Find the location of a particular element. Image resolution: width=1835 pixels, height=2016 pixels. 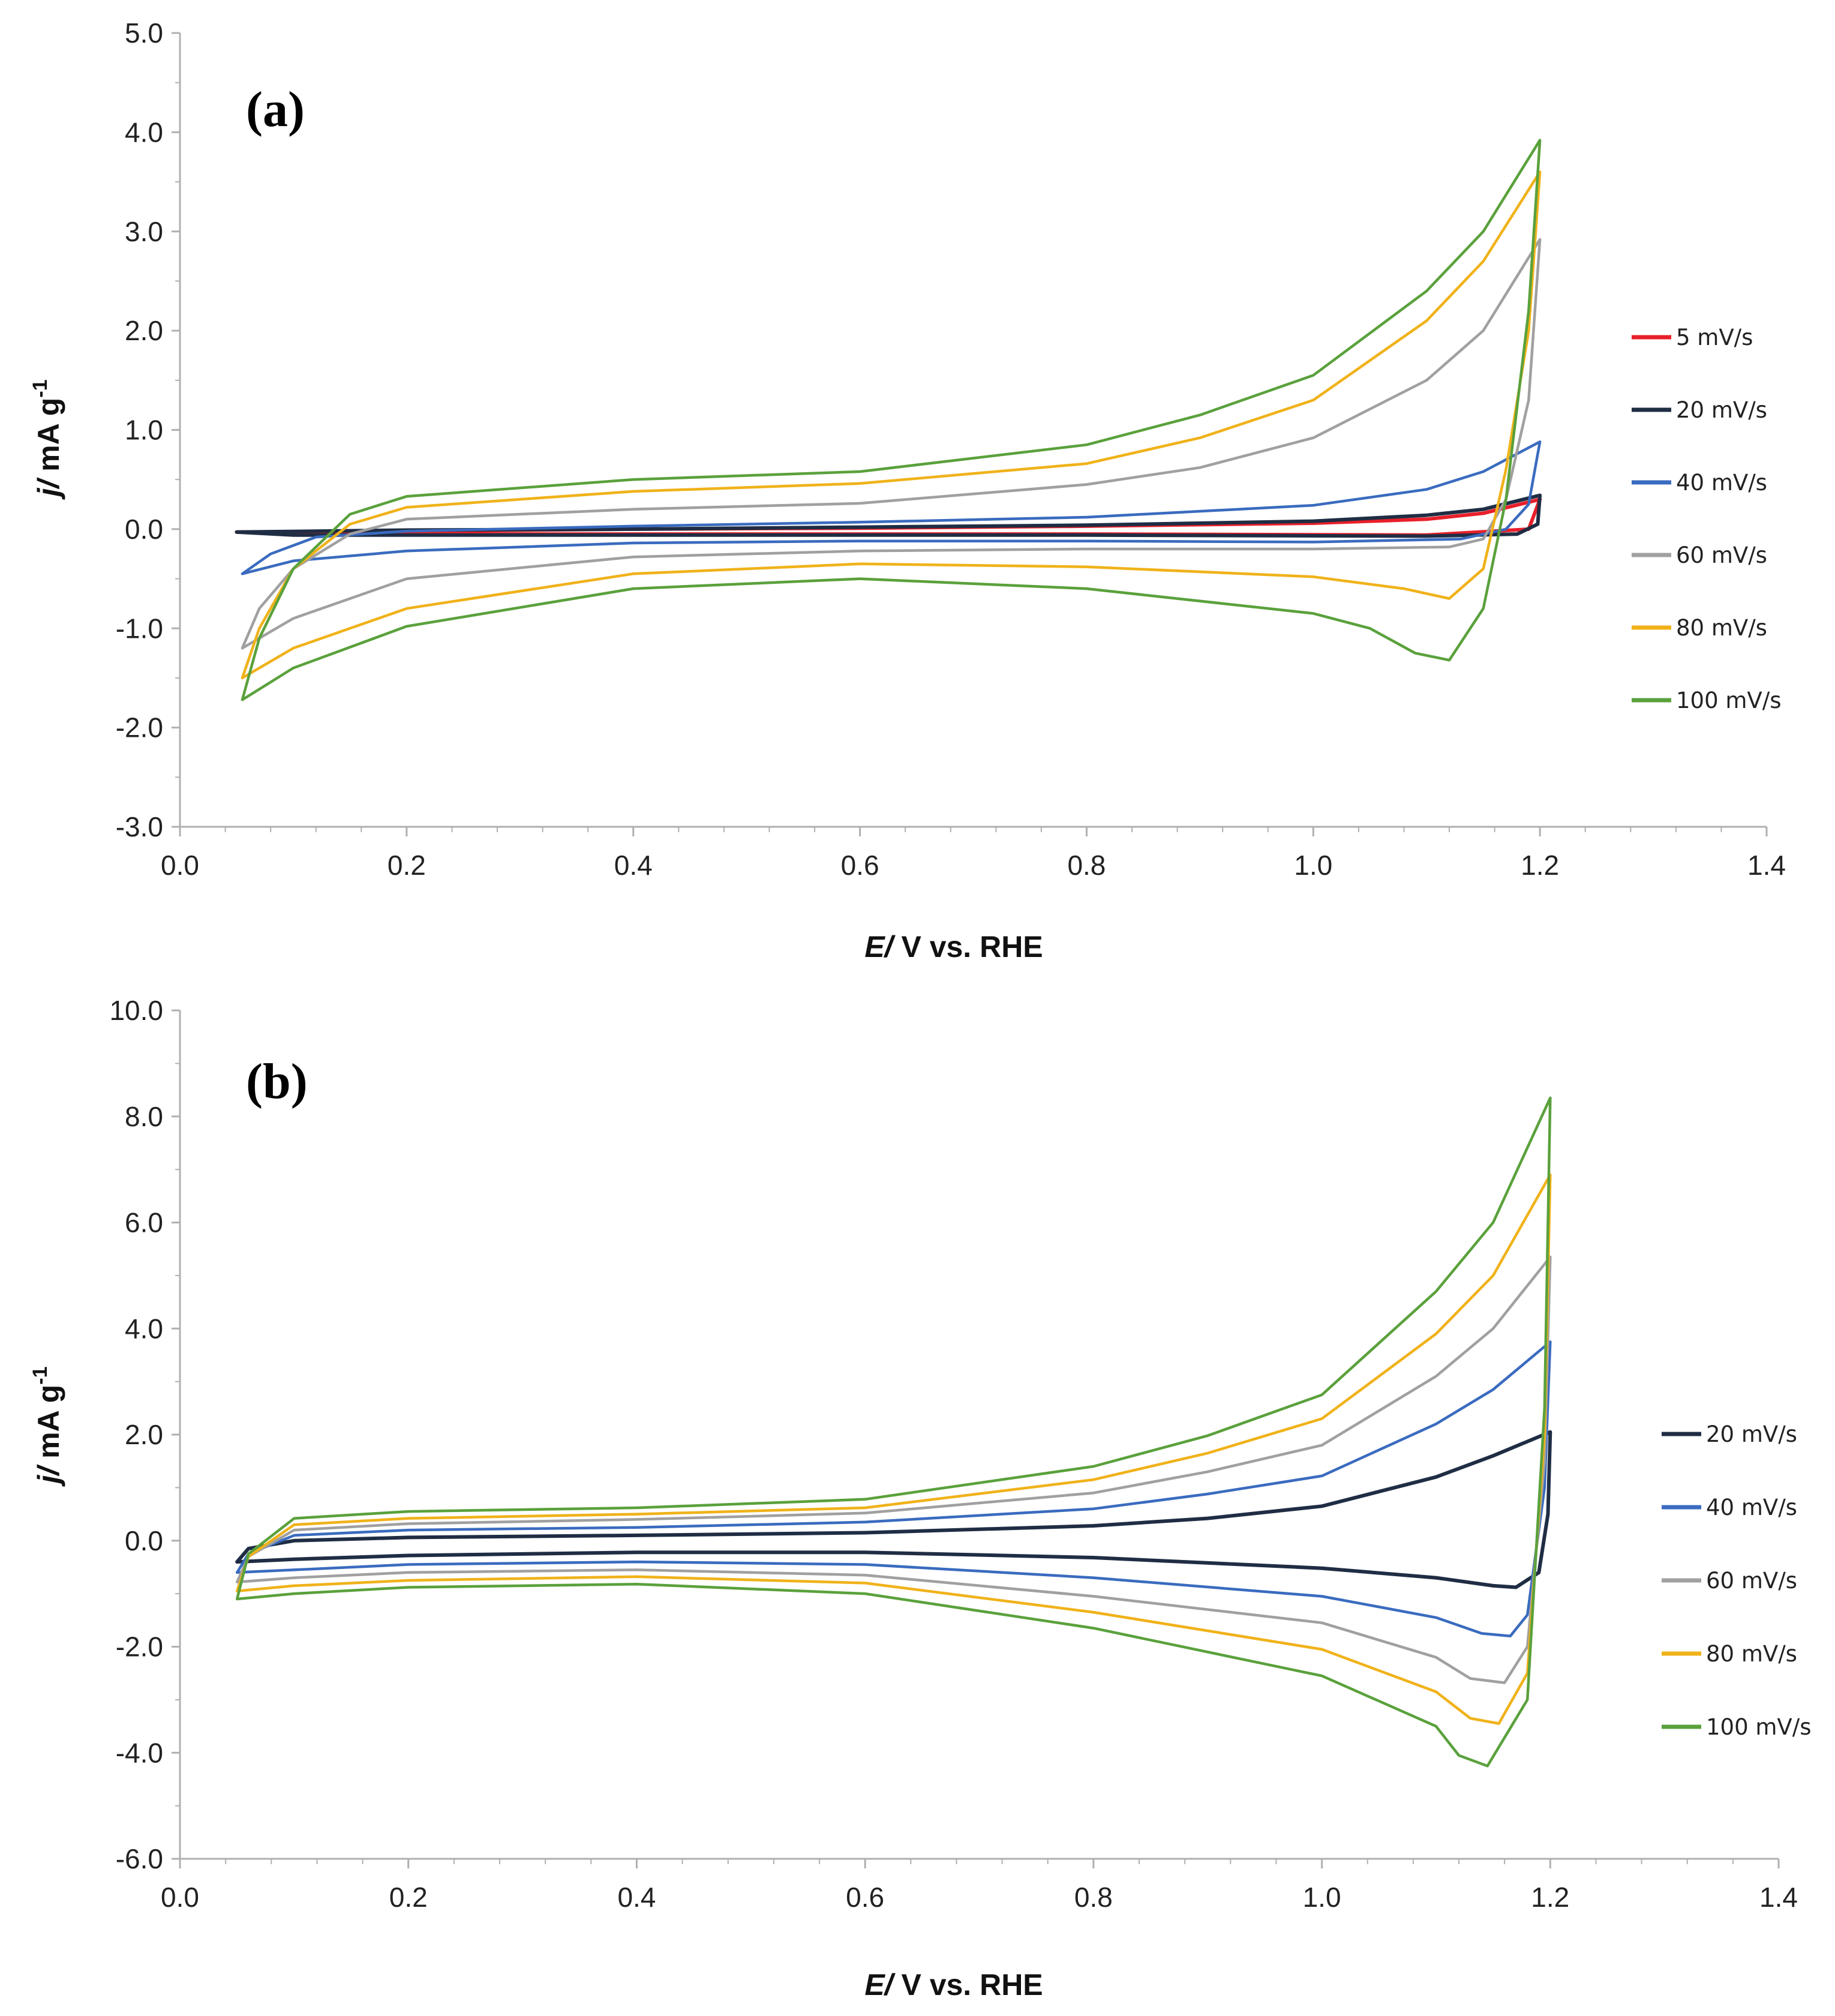

panel-b-x-tick-label: 0.4 is located at coordinates (636, 1897).